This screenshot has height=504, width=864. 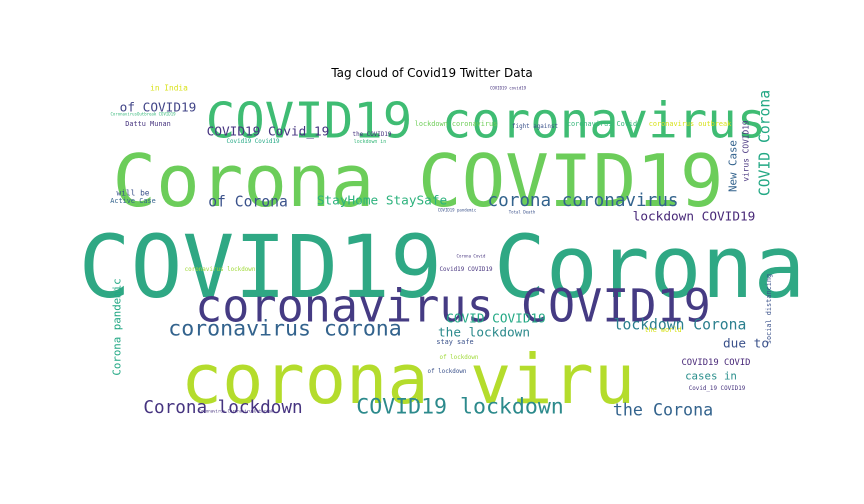 I want to click on word-35: Dattu Munan, so click(x=147, y=124).